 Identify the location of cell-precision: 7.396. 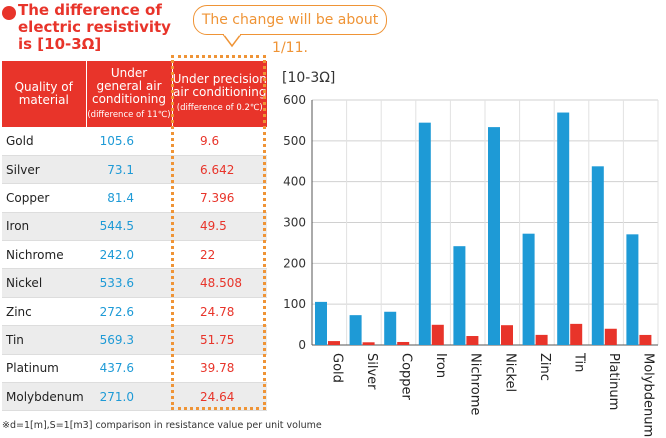
(219, 198).